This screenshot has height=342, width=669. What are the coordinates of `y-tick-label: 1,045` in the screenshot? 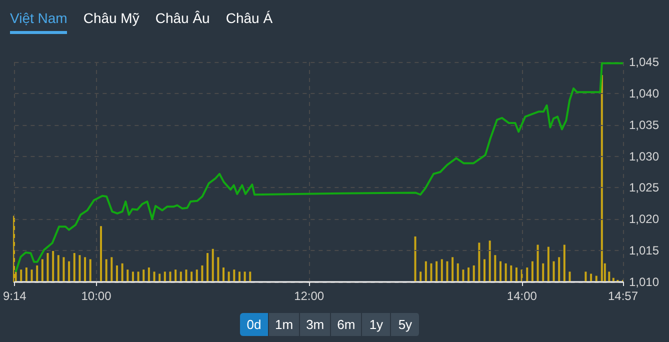 It's located at (644, 62).